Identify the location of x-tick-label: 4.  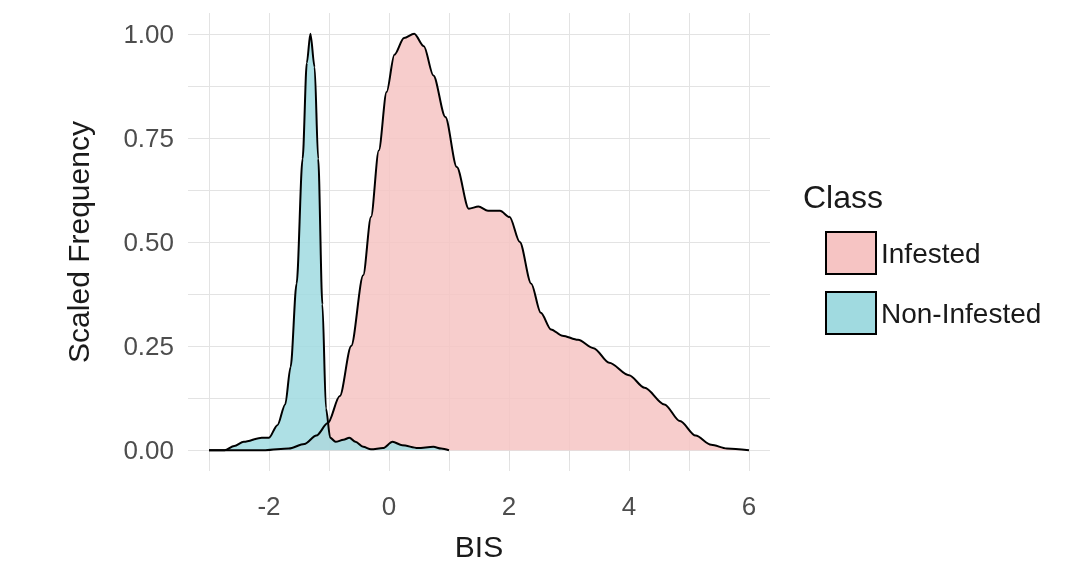
(629, 506).